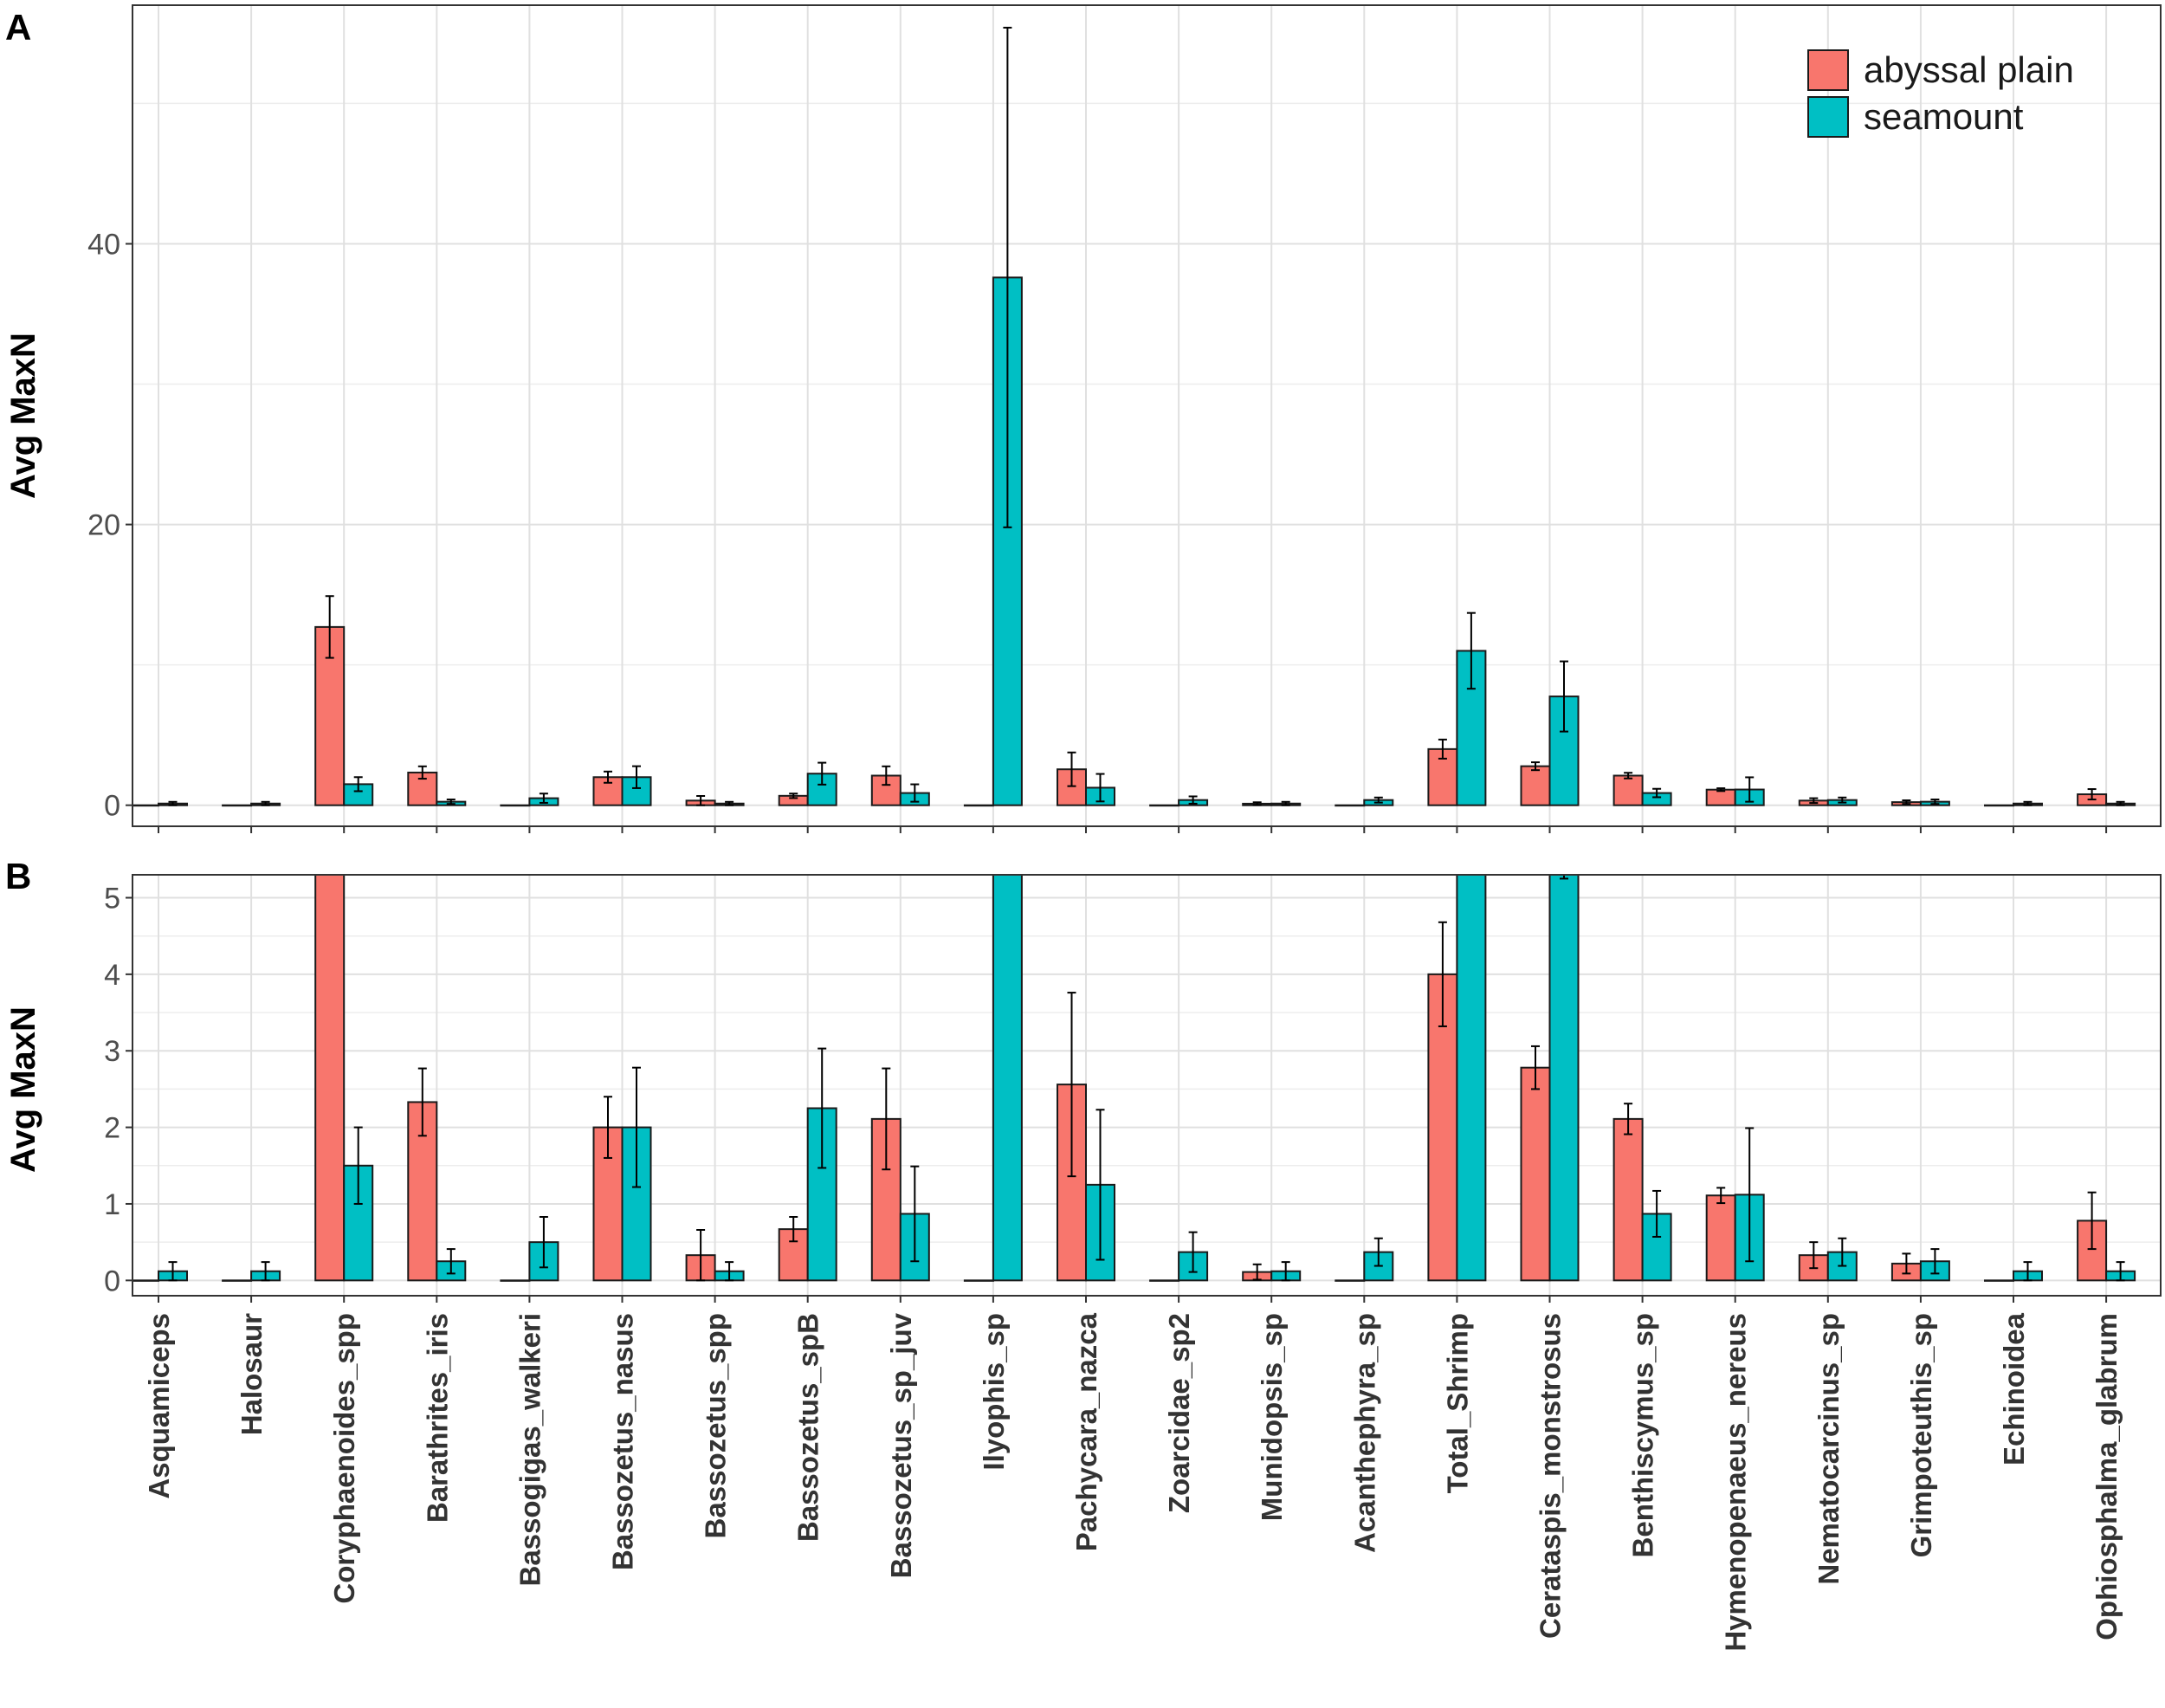 The image size is (2165, 1708). What do you see at coordinates (112, 1128) in the screenshot?
I see `y-tick-label: 2` at bounding box center [112, 1128].